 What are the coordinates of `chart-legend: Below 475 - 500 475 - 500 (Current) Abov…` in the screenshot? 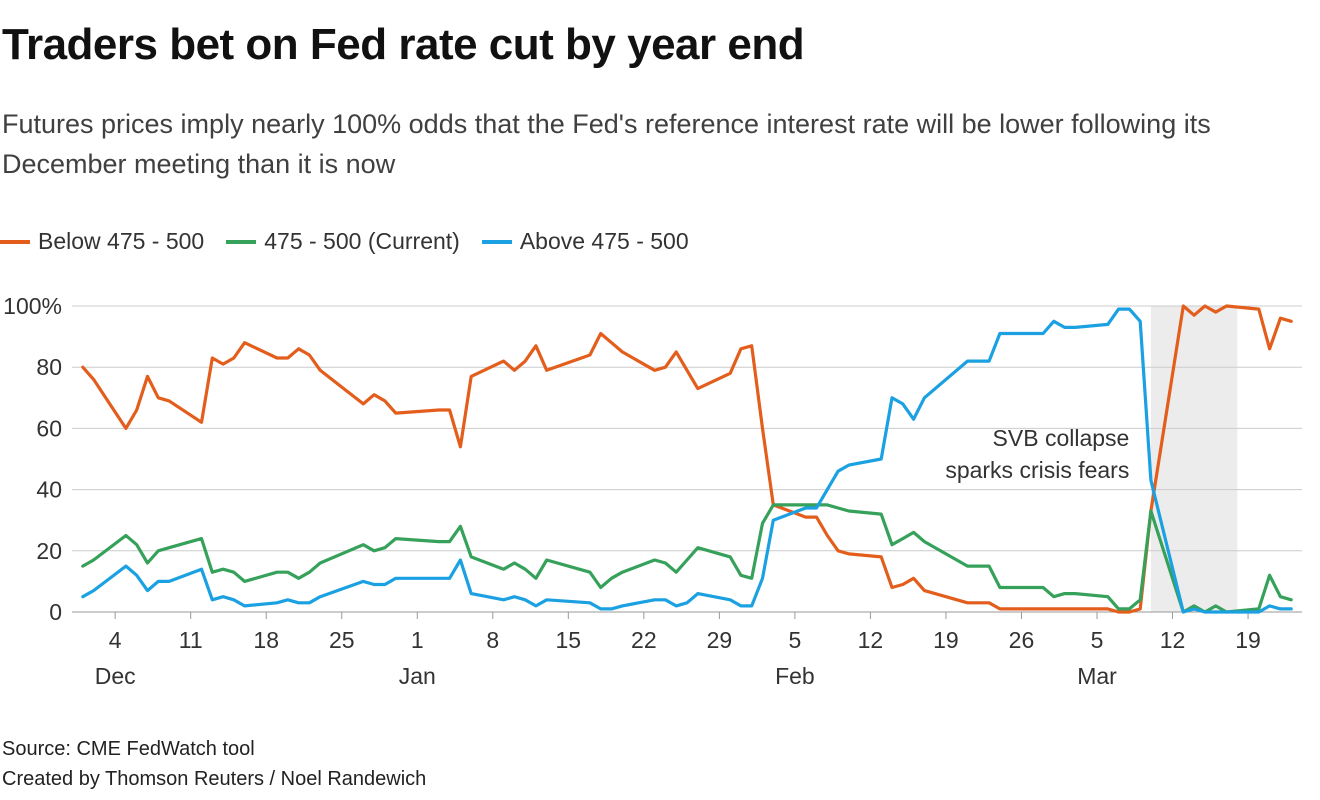 It's located at (355, 241).